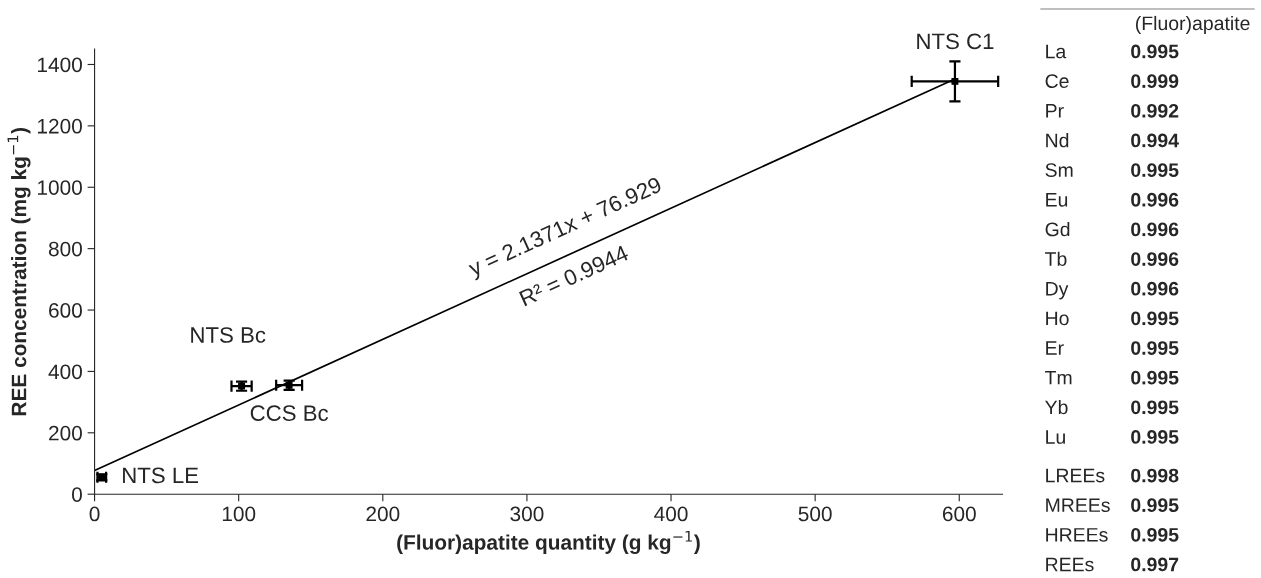 Image resolution: width=1261 pixels, height=578 pixels. What do you see at coordinates (289, 413) in the screenshot?
I see `annotation: CCS Bc` at bounding box center [289, 413].